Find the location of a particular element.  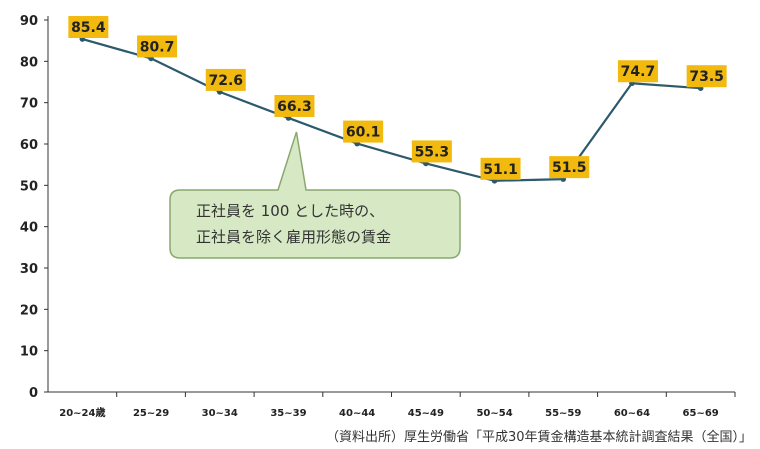

data-label: 74.7 is located at coordinates (638, 72).